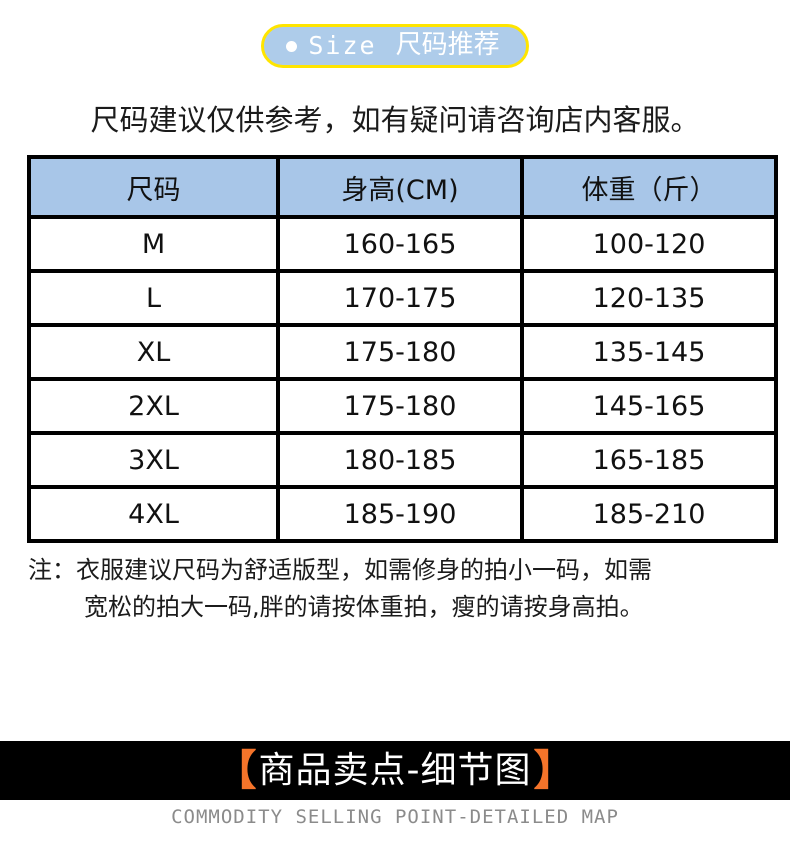  Describe the element at coordinates (153, 298) in the screenshot. I see `cell-size: L` at that location.